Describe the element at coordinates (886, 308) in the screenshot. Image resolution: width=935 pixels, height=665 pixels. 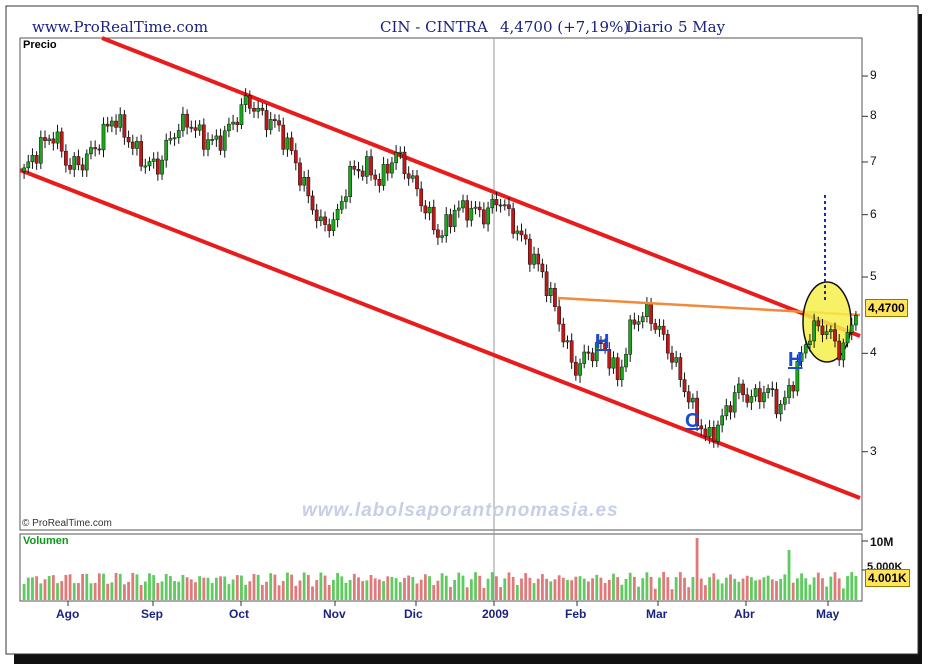
I see `last-price-box: 4,4700` at that location.